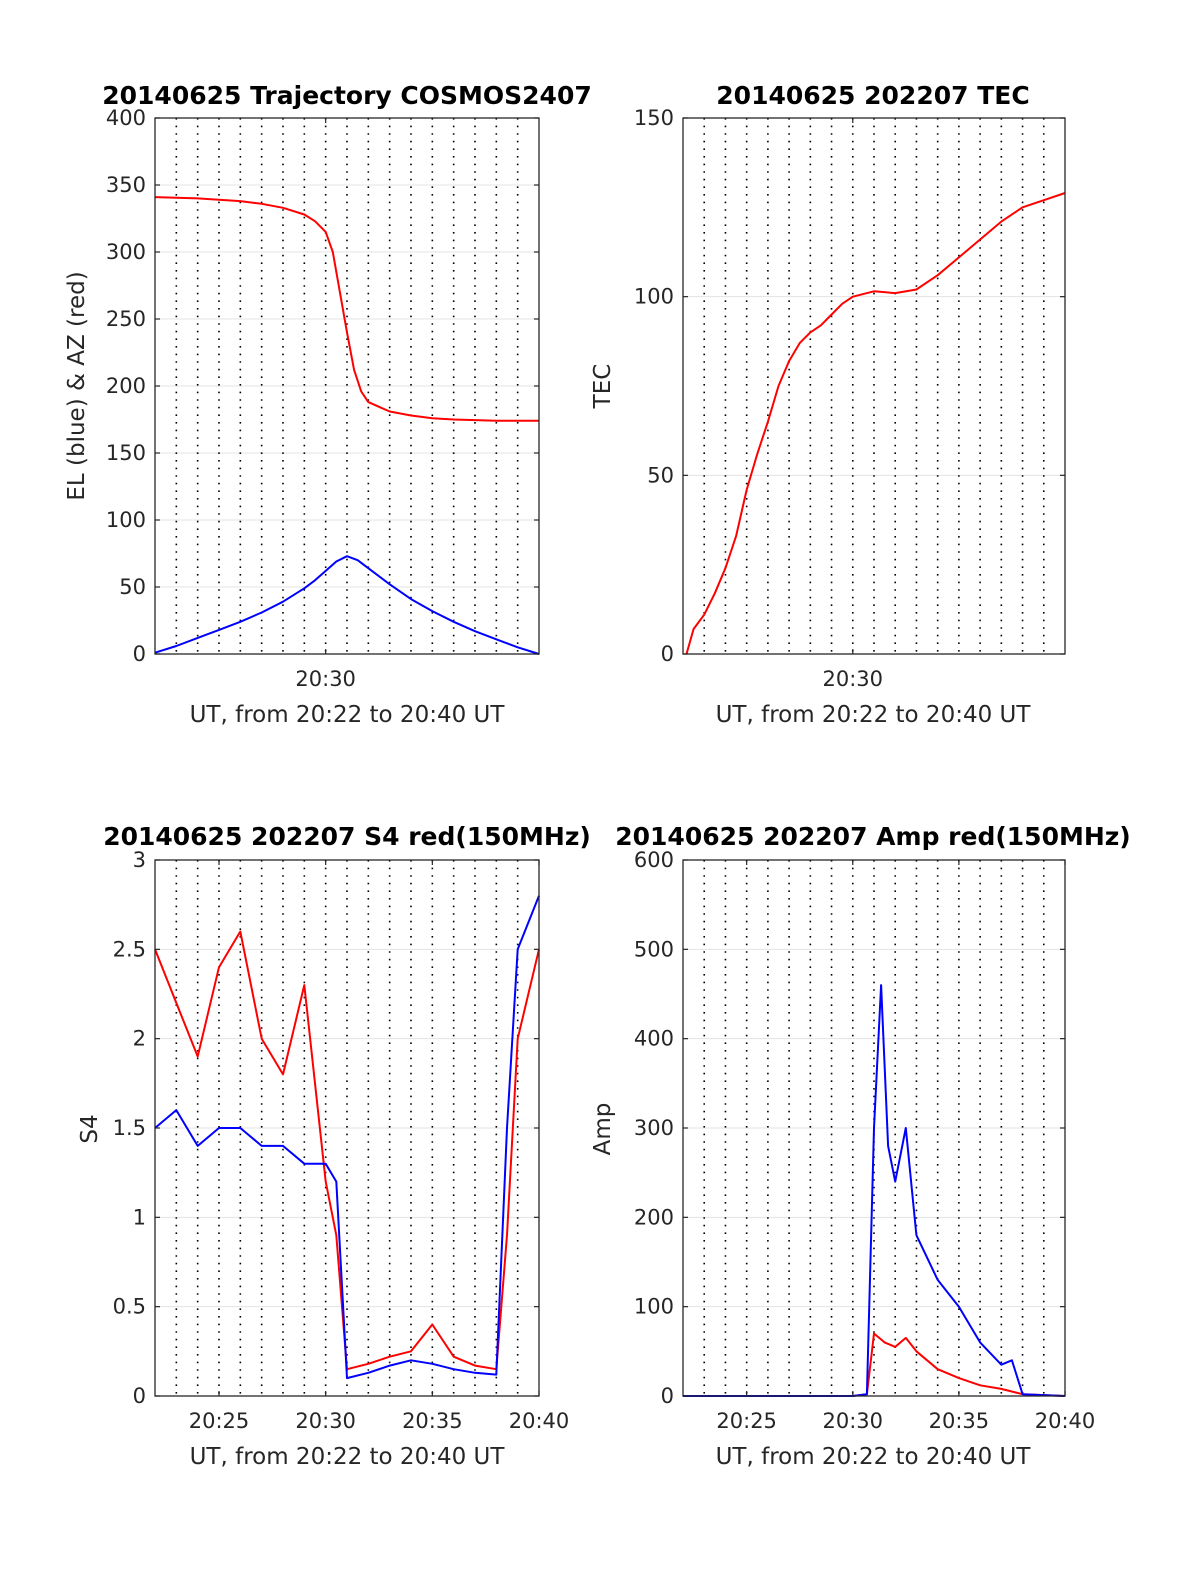  I want to click on y-axis-label: S4, so click(90, 1128).